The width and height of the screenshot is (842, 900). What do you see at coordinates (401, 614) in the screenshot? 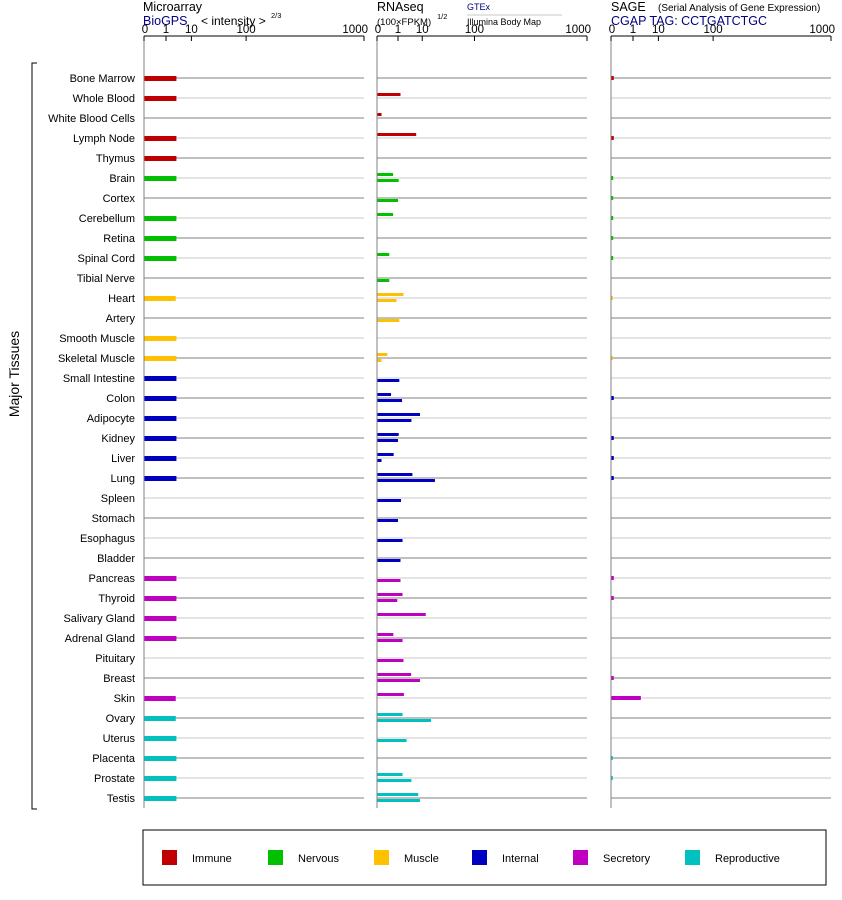
I see `rnaseq-bar-salivary-gland` at bounding box center [401, 614].